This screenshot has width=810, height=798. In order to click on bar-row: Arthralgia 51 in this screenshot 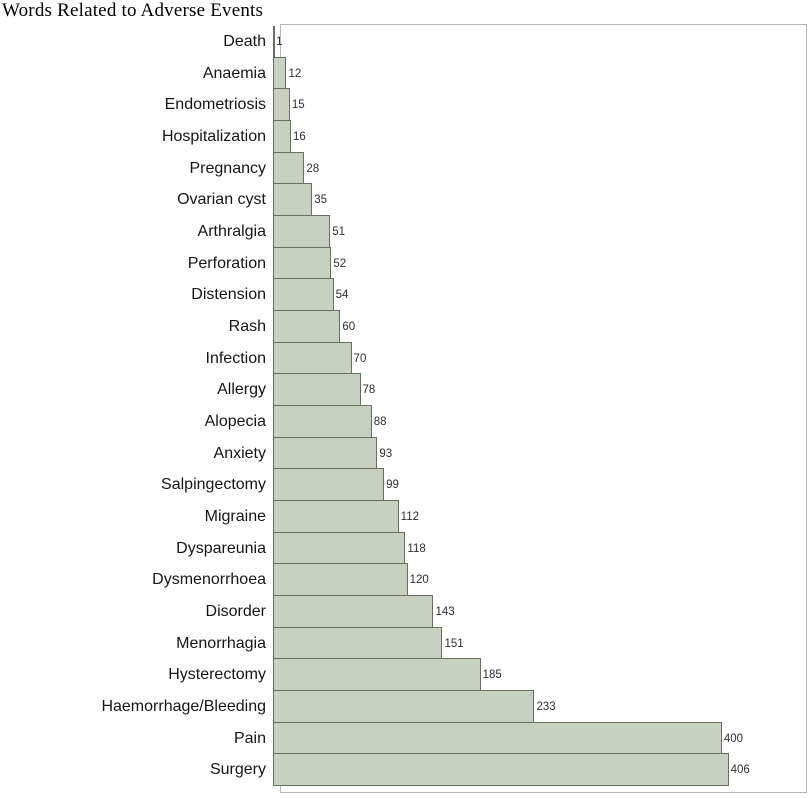, I will do `click(403, 231)`.